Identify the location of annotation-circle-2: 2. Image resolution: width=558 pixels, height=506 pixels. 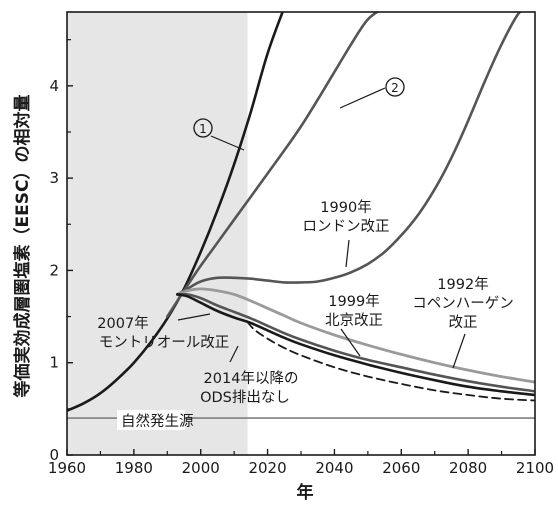
(395, 88).